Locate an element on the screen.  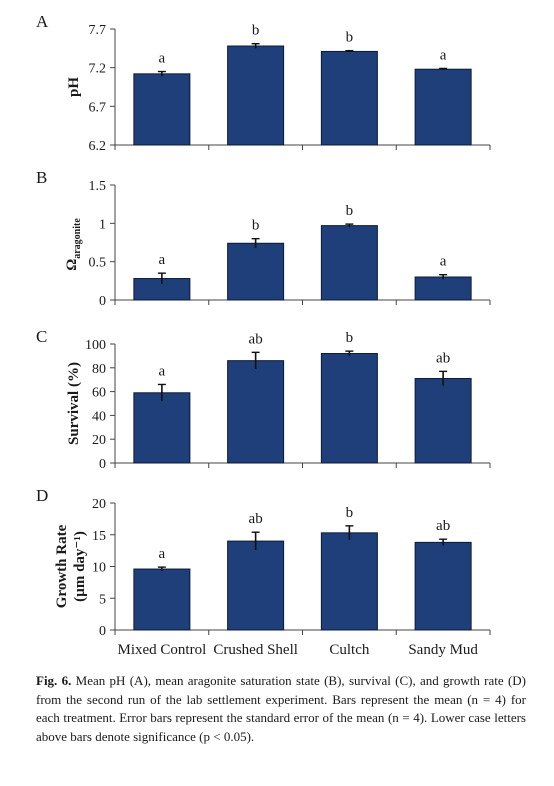
y-tick-label: 7.2 is located at coordinates (98, 69).